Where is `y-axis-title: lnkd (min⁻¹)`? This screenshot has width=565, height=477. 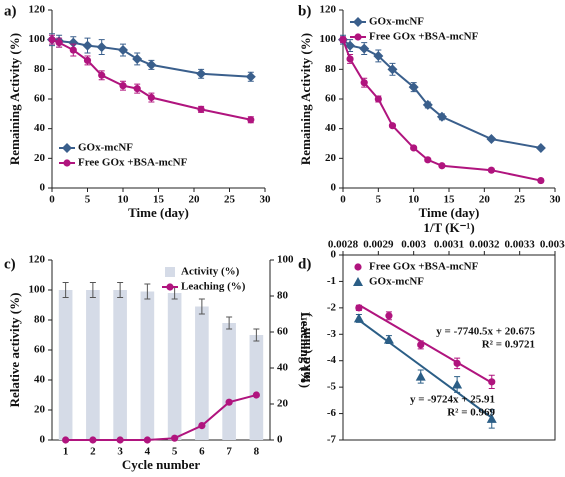
y-axis-title: lnkd (min⁻¹) is located at coordinates (305, 348).